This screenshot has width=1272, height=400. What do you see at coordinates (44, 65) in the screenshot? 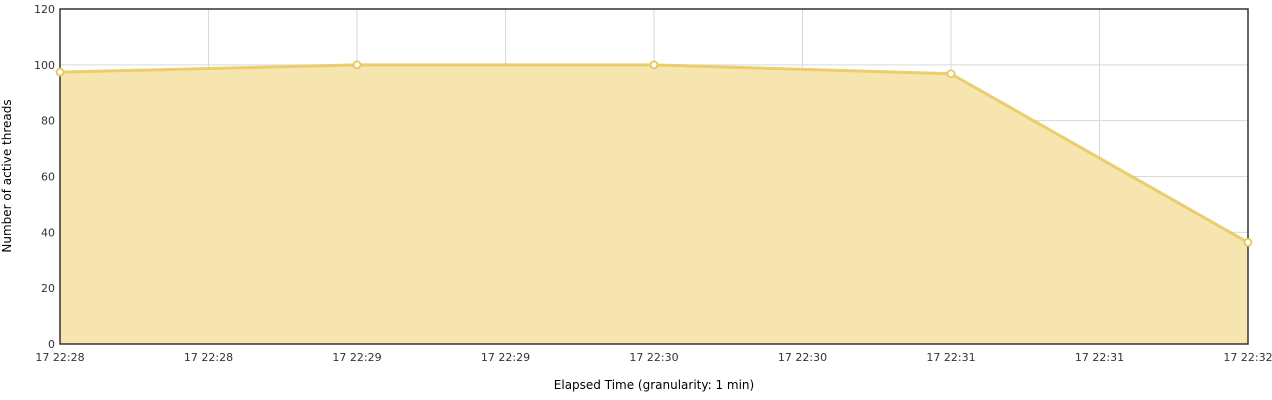
I see `y-tick-label: 100` at bounding box center [44, 65].